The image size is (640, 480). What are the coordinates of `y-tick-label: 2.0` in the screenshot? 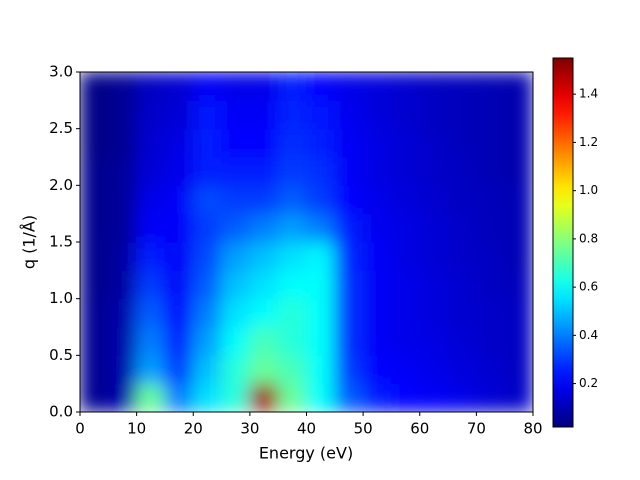 It's located at (61, 185).